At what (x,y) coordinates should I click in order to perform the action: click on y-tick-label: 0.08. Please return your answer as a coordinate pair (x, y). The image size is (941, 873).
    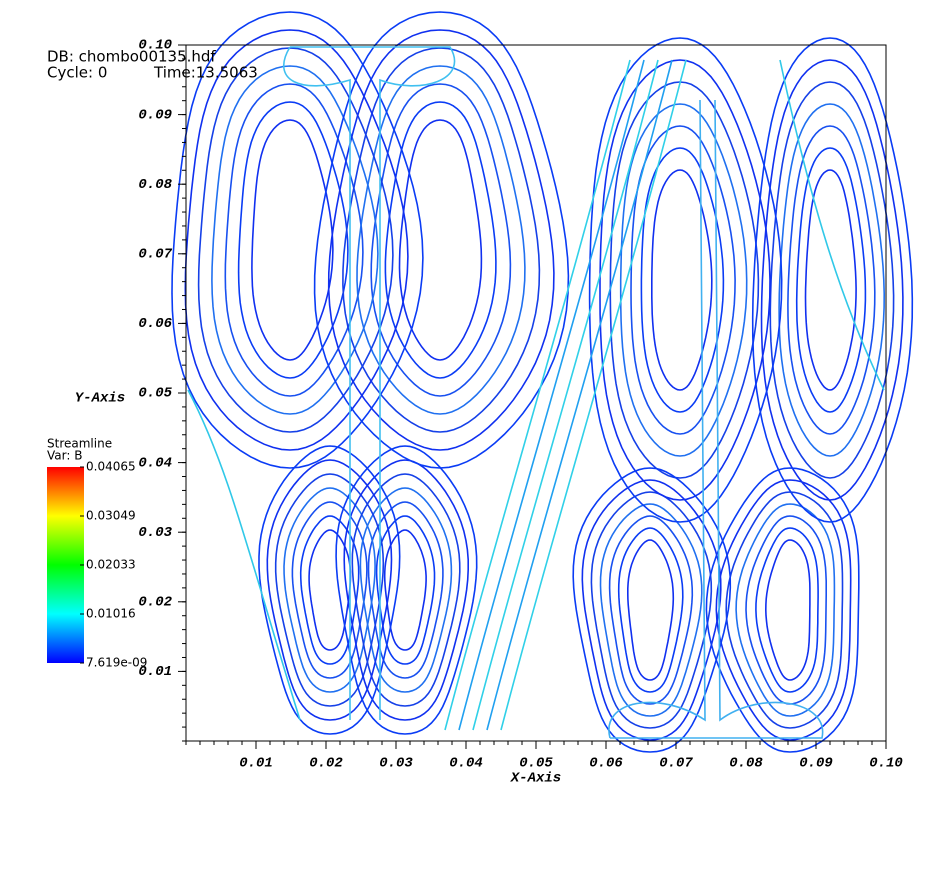
    Looking at the image, I should click on (155, 185).